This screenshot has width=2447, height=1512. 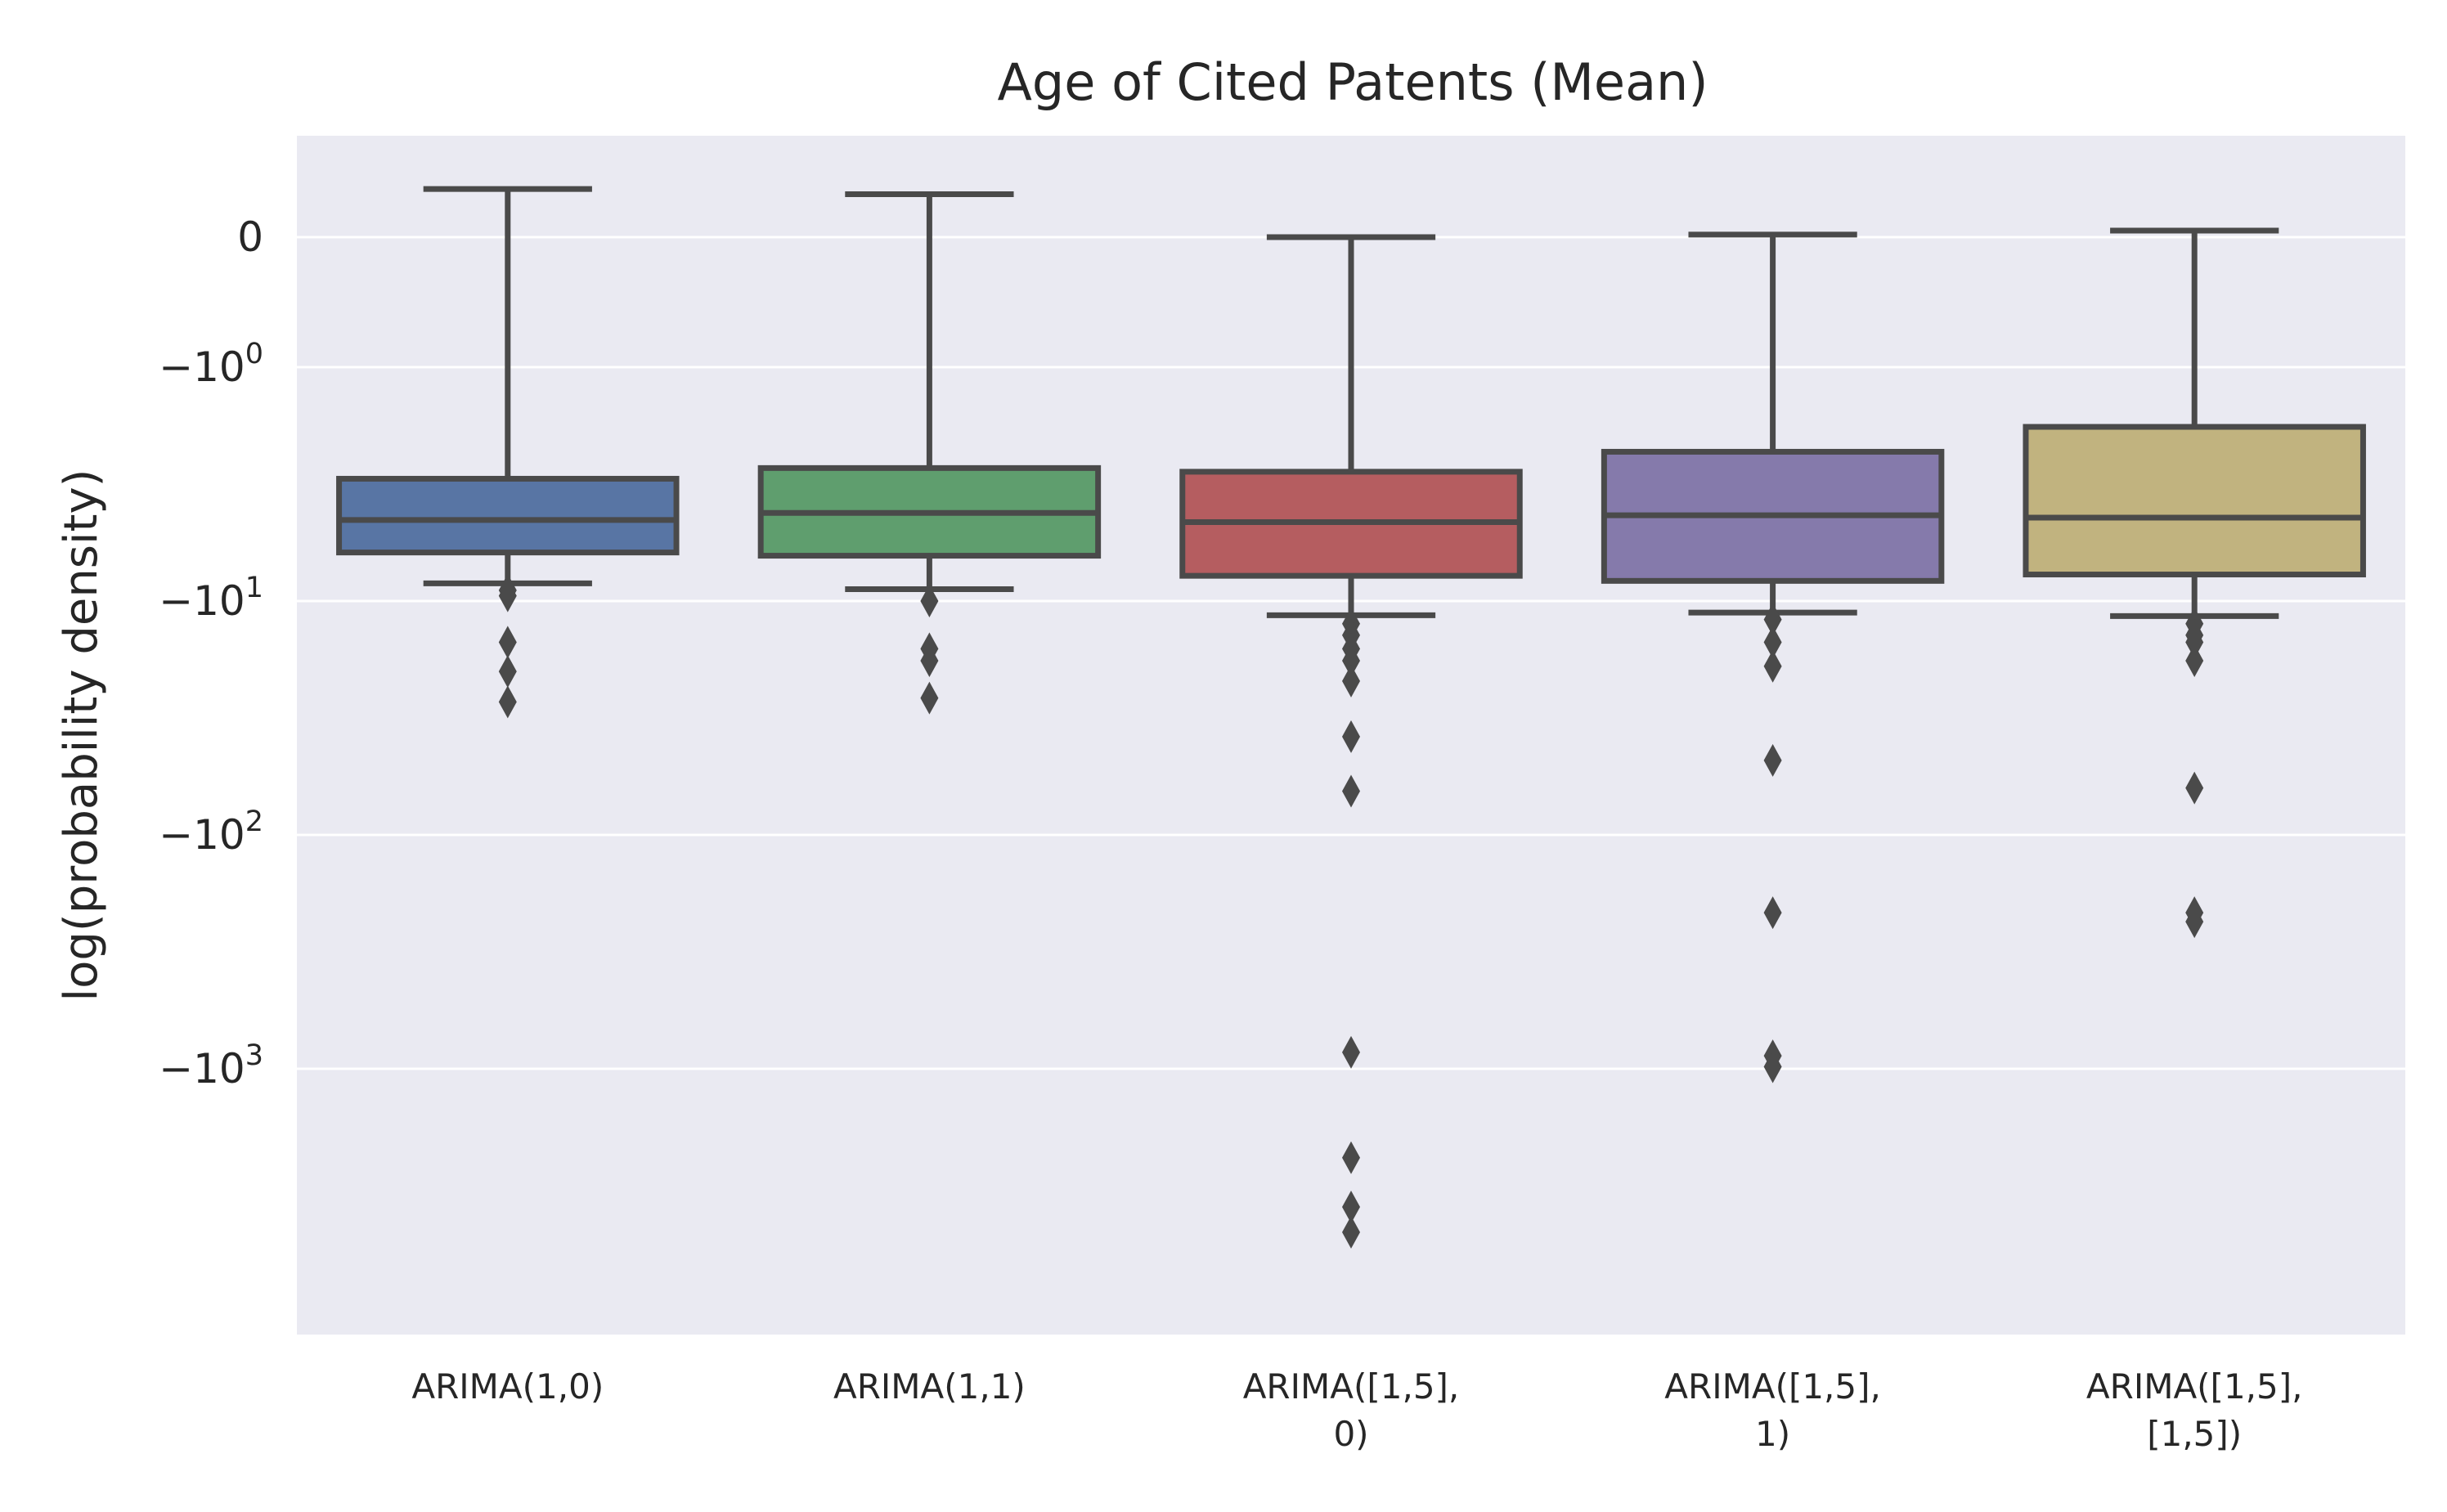 I want to click on x-tick-label: ARIMA(1,0), so click(x=507, y=1386).